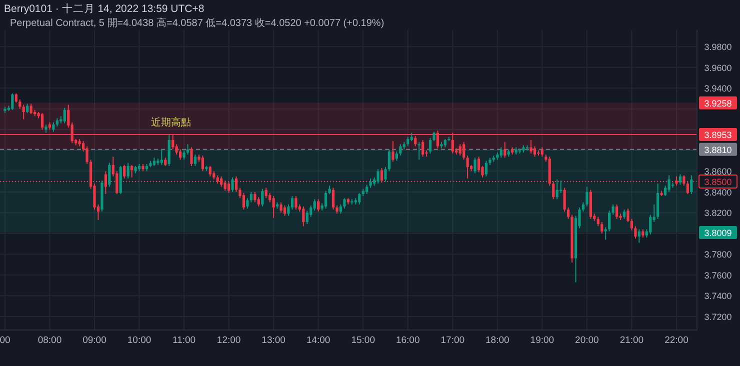  I want to click on x-tick-label: 19:00, so click(542, 340).